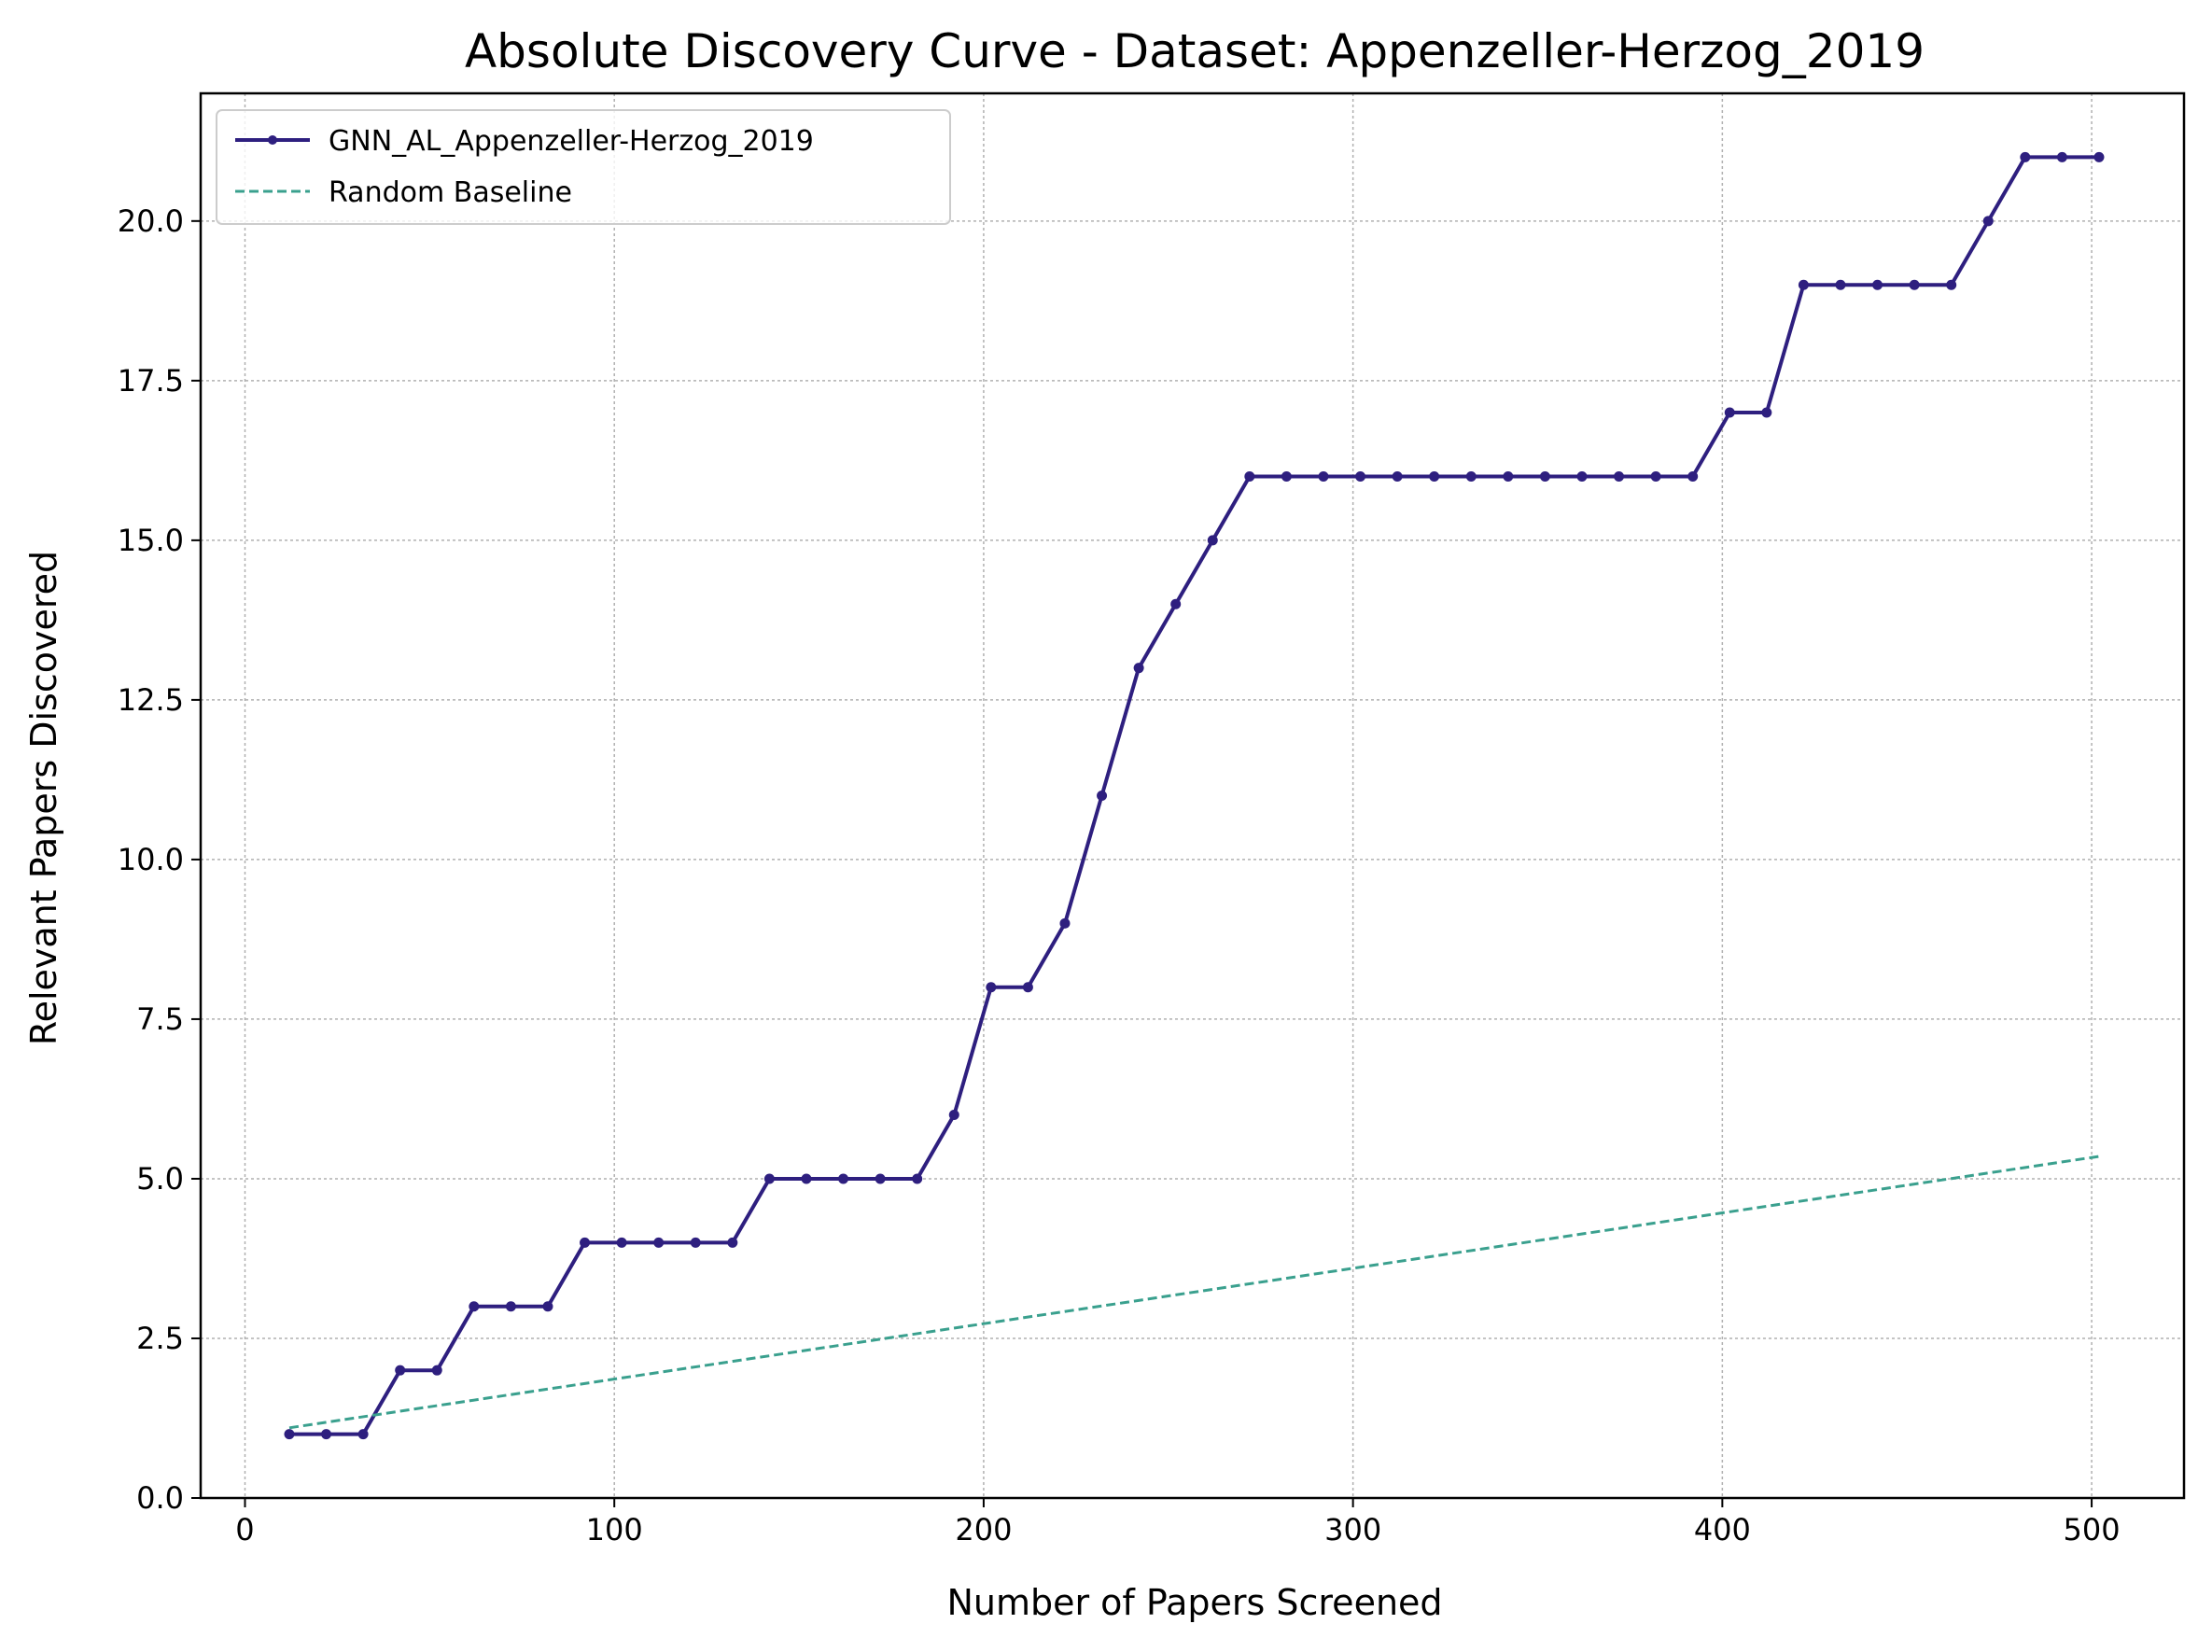 The height and width of the screenshot is (1652, 2212). I want to click on legend-label-random: Random Baseline, so click(450, 192).